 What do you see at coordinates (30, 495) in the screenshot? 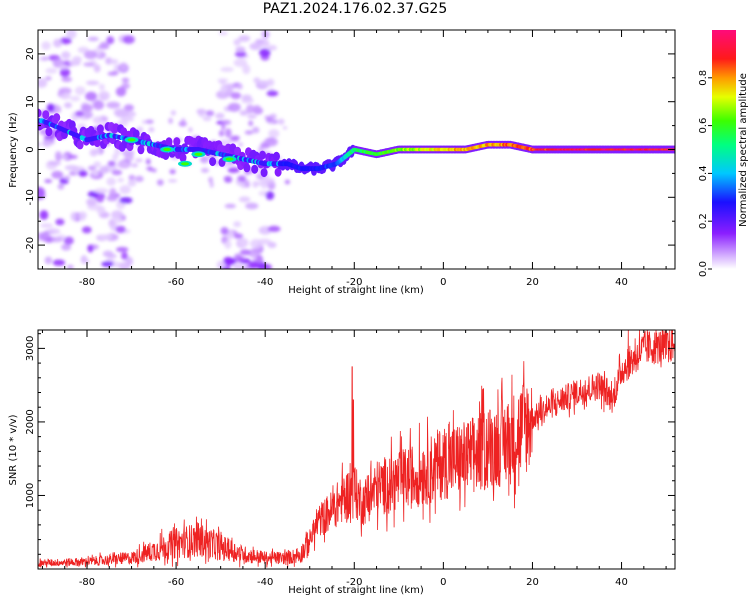
I see `y-tick-label: 1000` at bounding box center [30, 495].